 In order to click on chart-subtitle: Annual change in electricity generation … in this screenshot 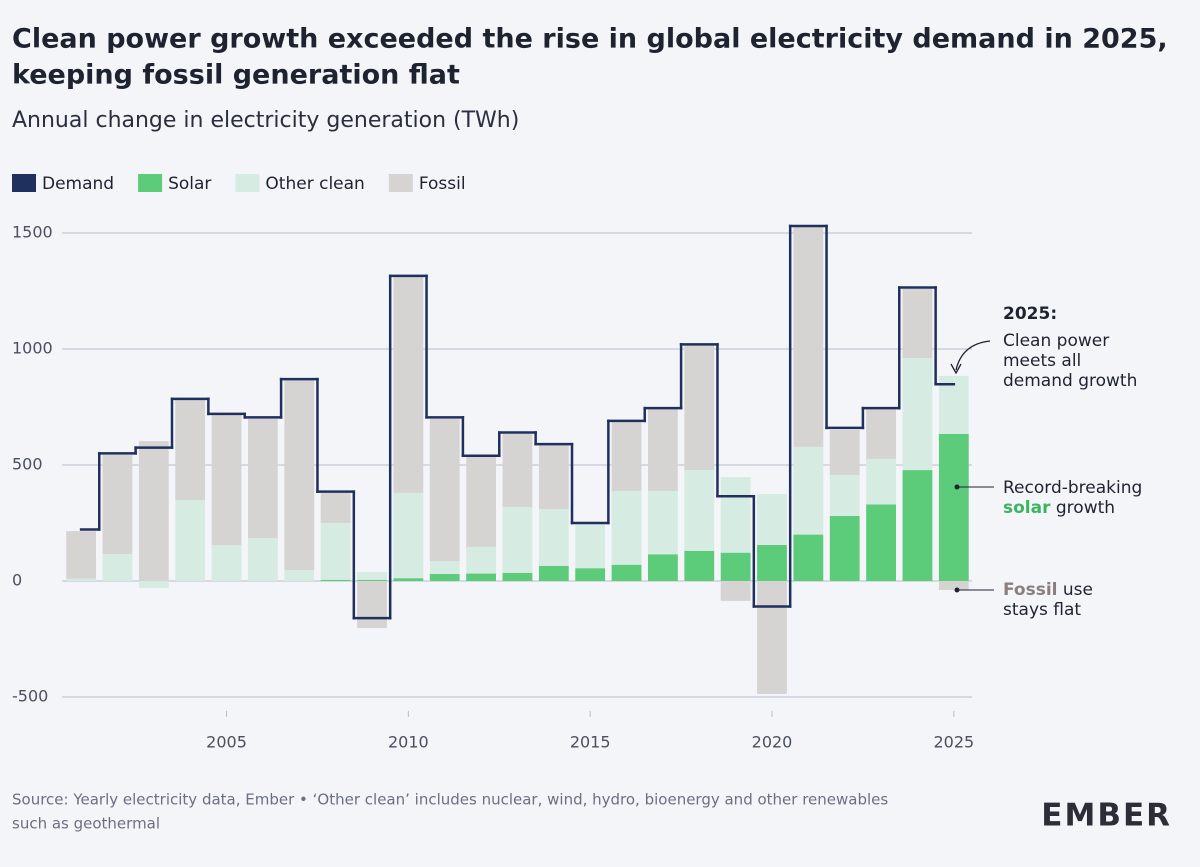, I will do `click(265, 120)`.